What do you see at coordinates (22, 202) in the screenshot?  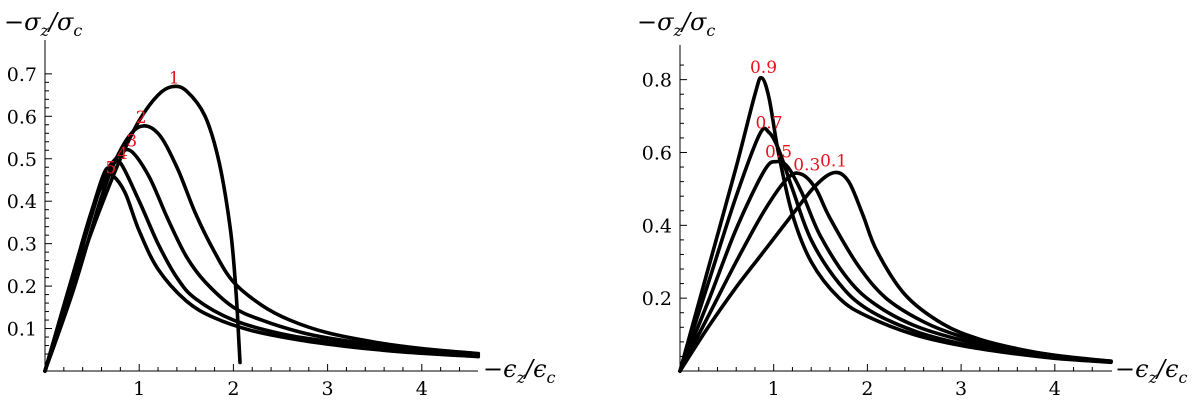 I see `left-y-tick-label-0.4: 0.4` at bounding box center [22, 202].